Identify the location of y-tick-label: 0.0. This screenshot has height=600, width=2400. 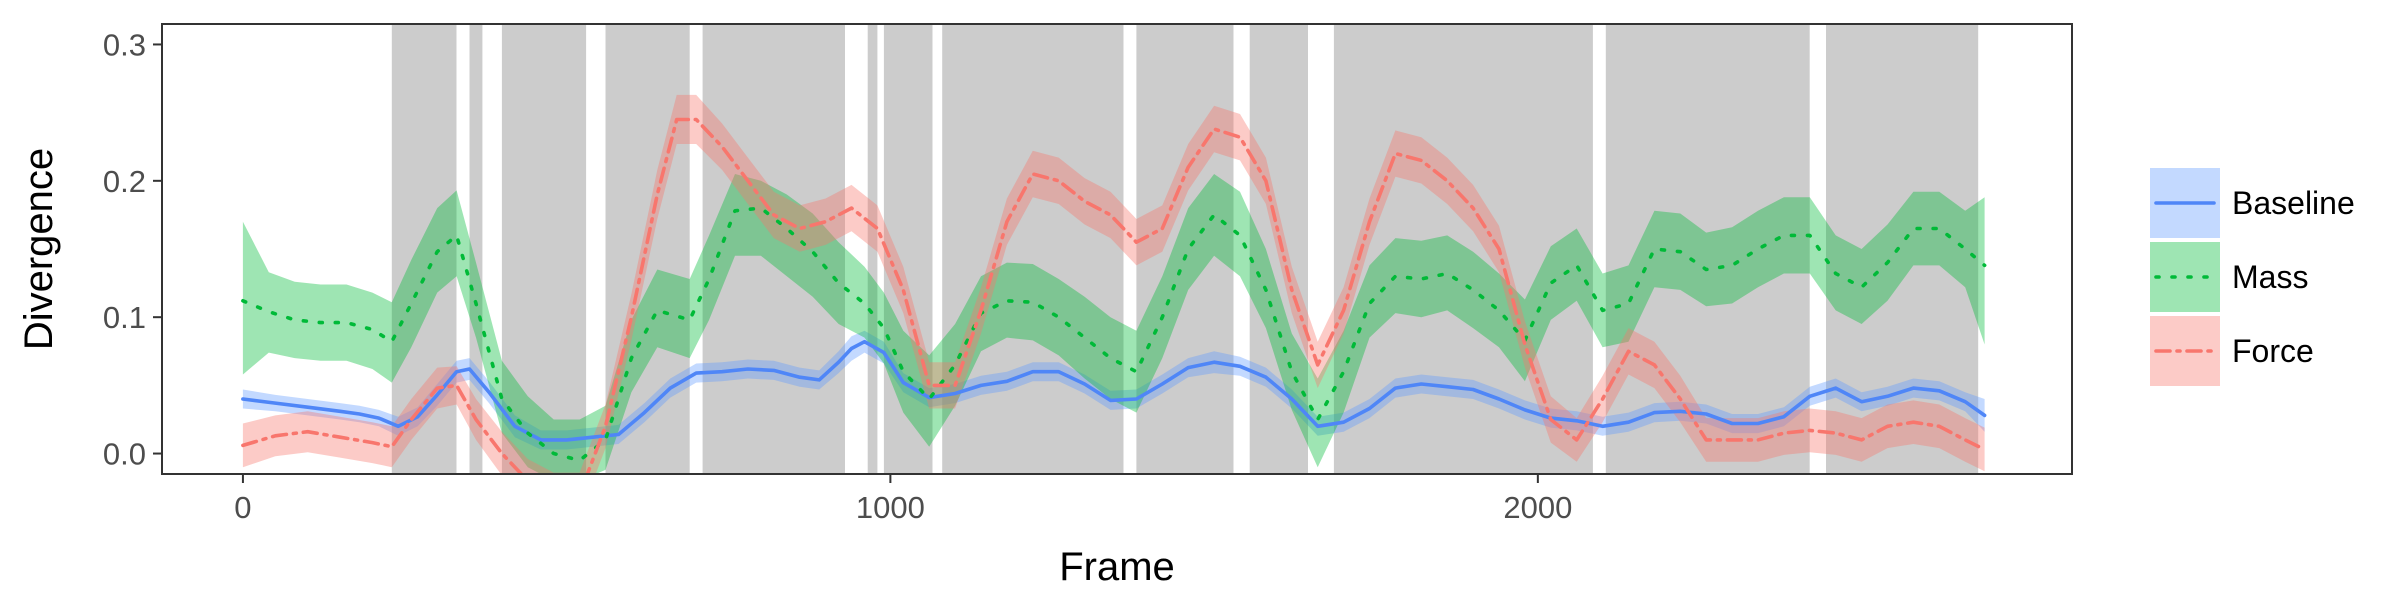
(124, 454).